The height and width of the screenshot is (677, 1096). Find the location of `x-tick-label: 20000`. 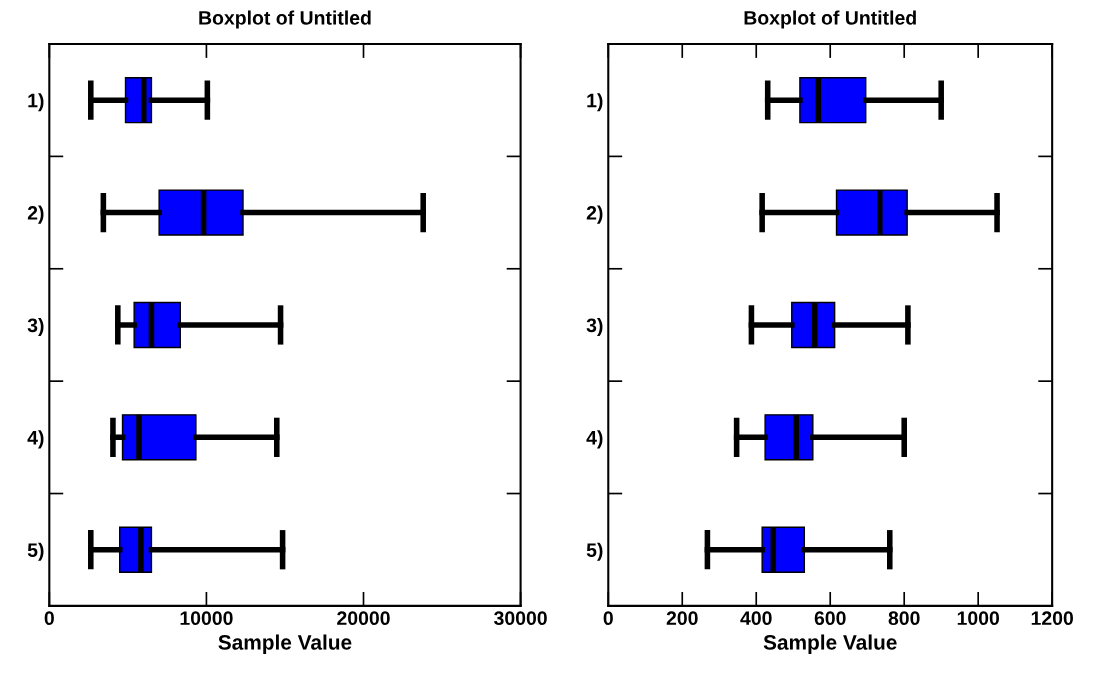

x-tick-label: 20000 is located at coordinates (363, 618).